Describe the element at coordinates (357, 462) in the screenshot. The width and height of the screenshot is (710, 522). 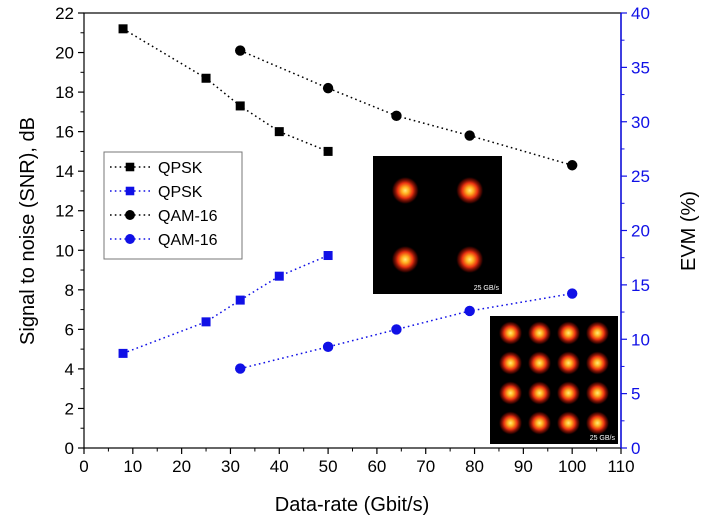
I see `x-axis-ticks: 0 10 20 30 40 50 60 70 80 90 100 110` at that location.